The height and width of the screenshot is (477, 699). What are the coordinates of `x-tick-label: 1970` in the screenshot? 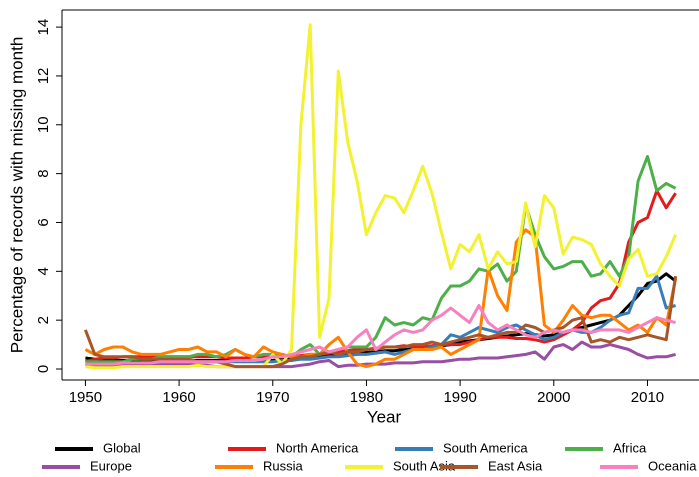 It's located at (272, 397).